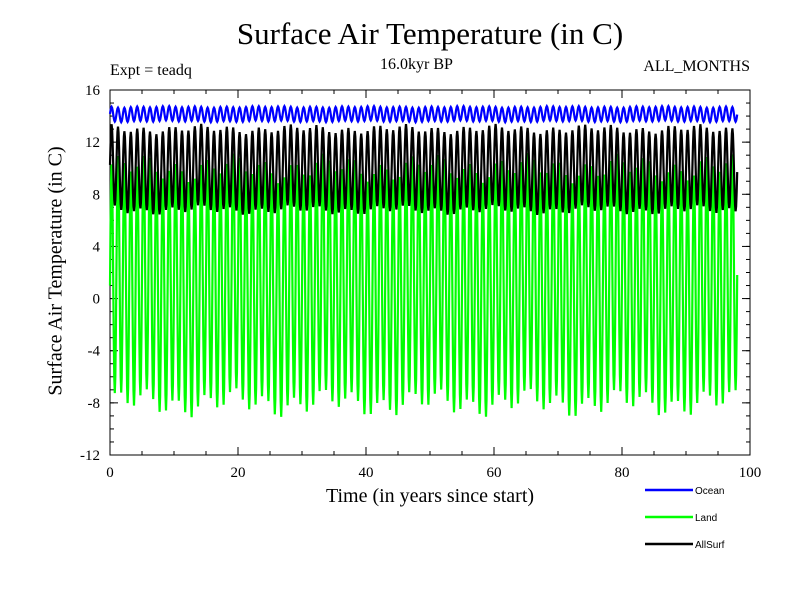  What do you see at coordinates (750, 473) in the screenshot?
I see `x-tick-label: 100` at bounding box center [750, 473].